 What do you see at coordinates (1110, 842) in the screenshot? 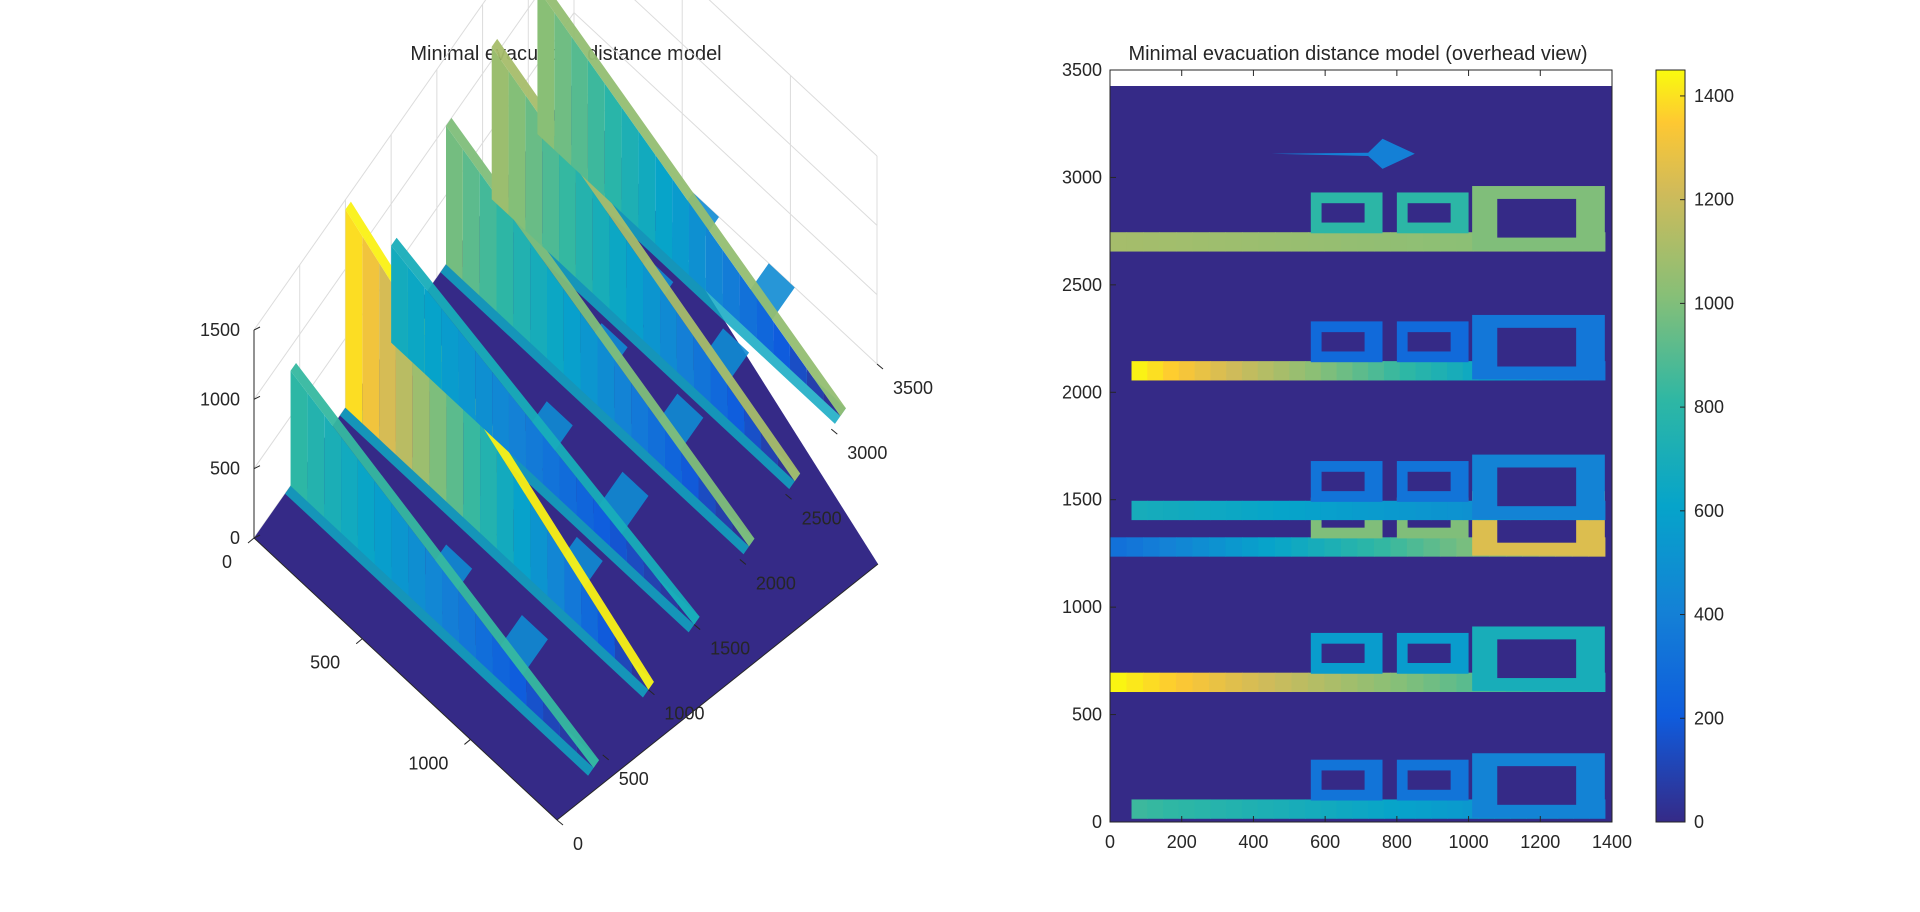
I see `x-tick-label: 0` at bounding box center [1110, 842].